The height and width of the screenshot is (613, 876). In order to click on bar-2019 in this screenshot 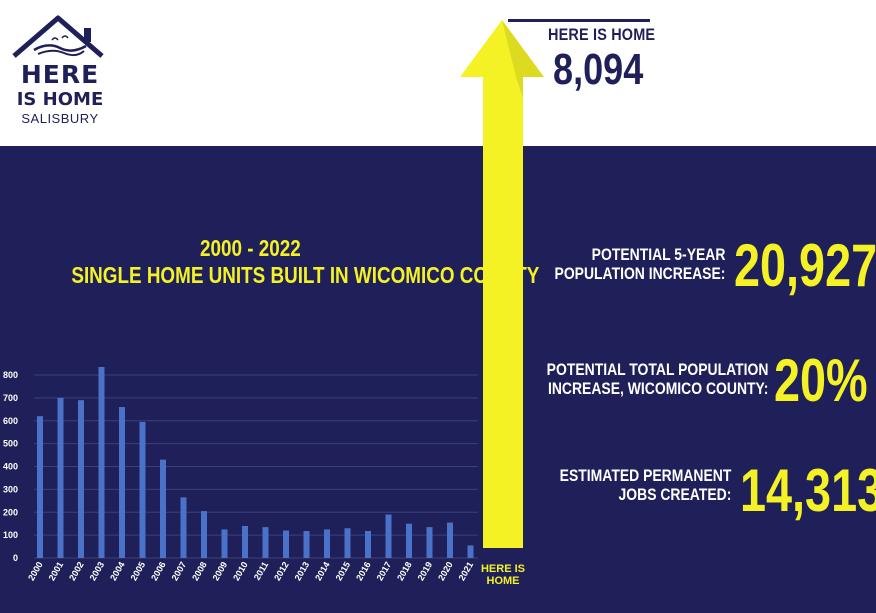, I will do `click(429, 542)`.